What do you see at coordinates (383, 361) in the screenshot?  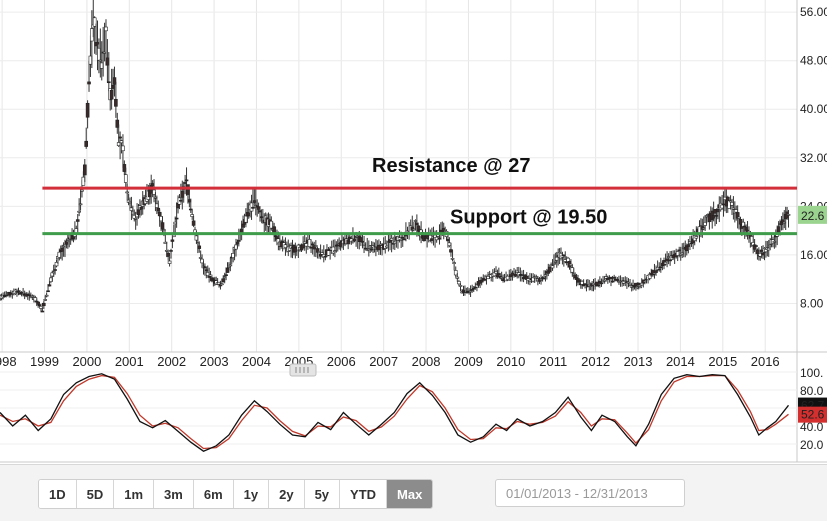 I see `x-tick-label: 2007` at bounding box center [383, 361].